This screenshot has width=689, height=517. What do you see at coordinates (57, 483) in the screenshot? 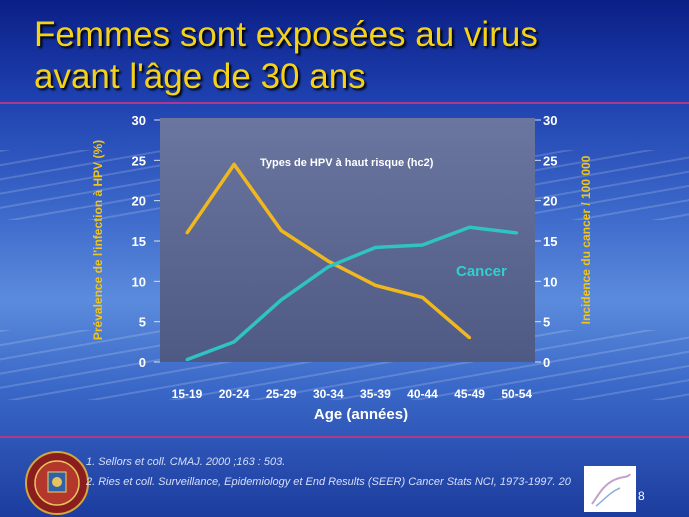
I see `institution-seal-logo` at bounding box center [57, 483].